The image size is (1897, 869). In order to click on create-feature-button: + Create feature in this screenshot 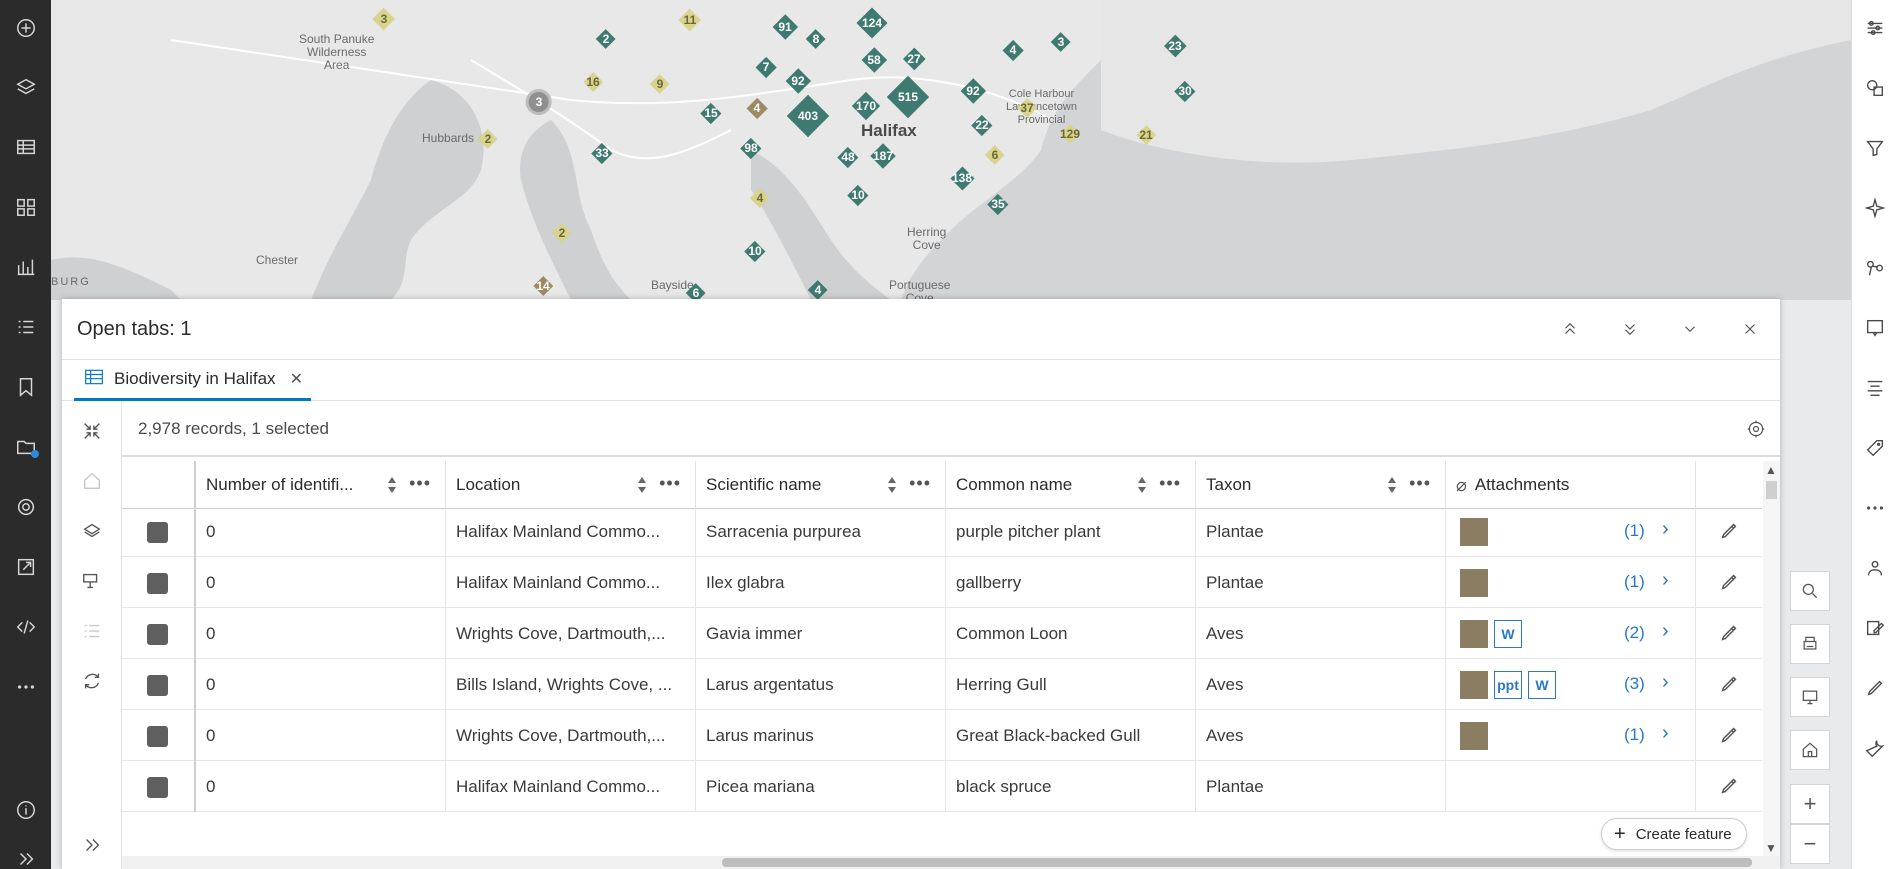, I will do `click(1674, 834)`.